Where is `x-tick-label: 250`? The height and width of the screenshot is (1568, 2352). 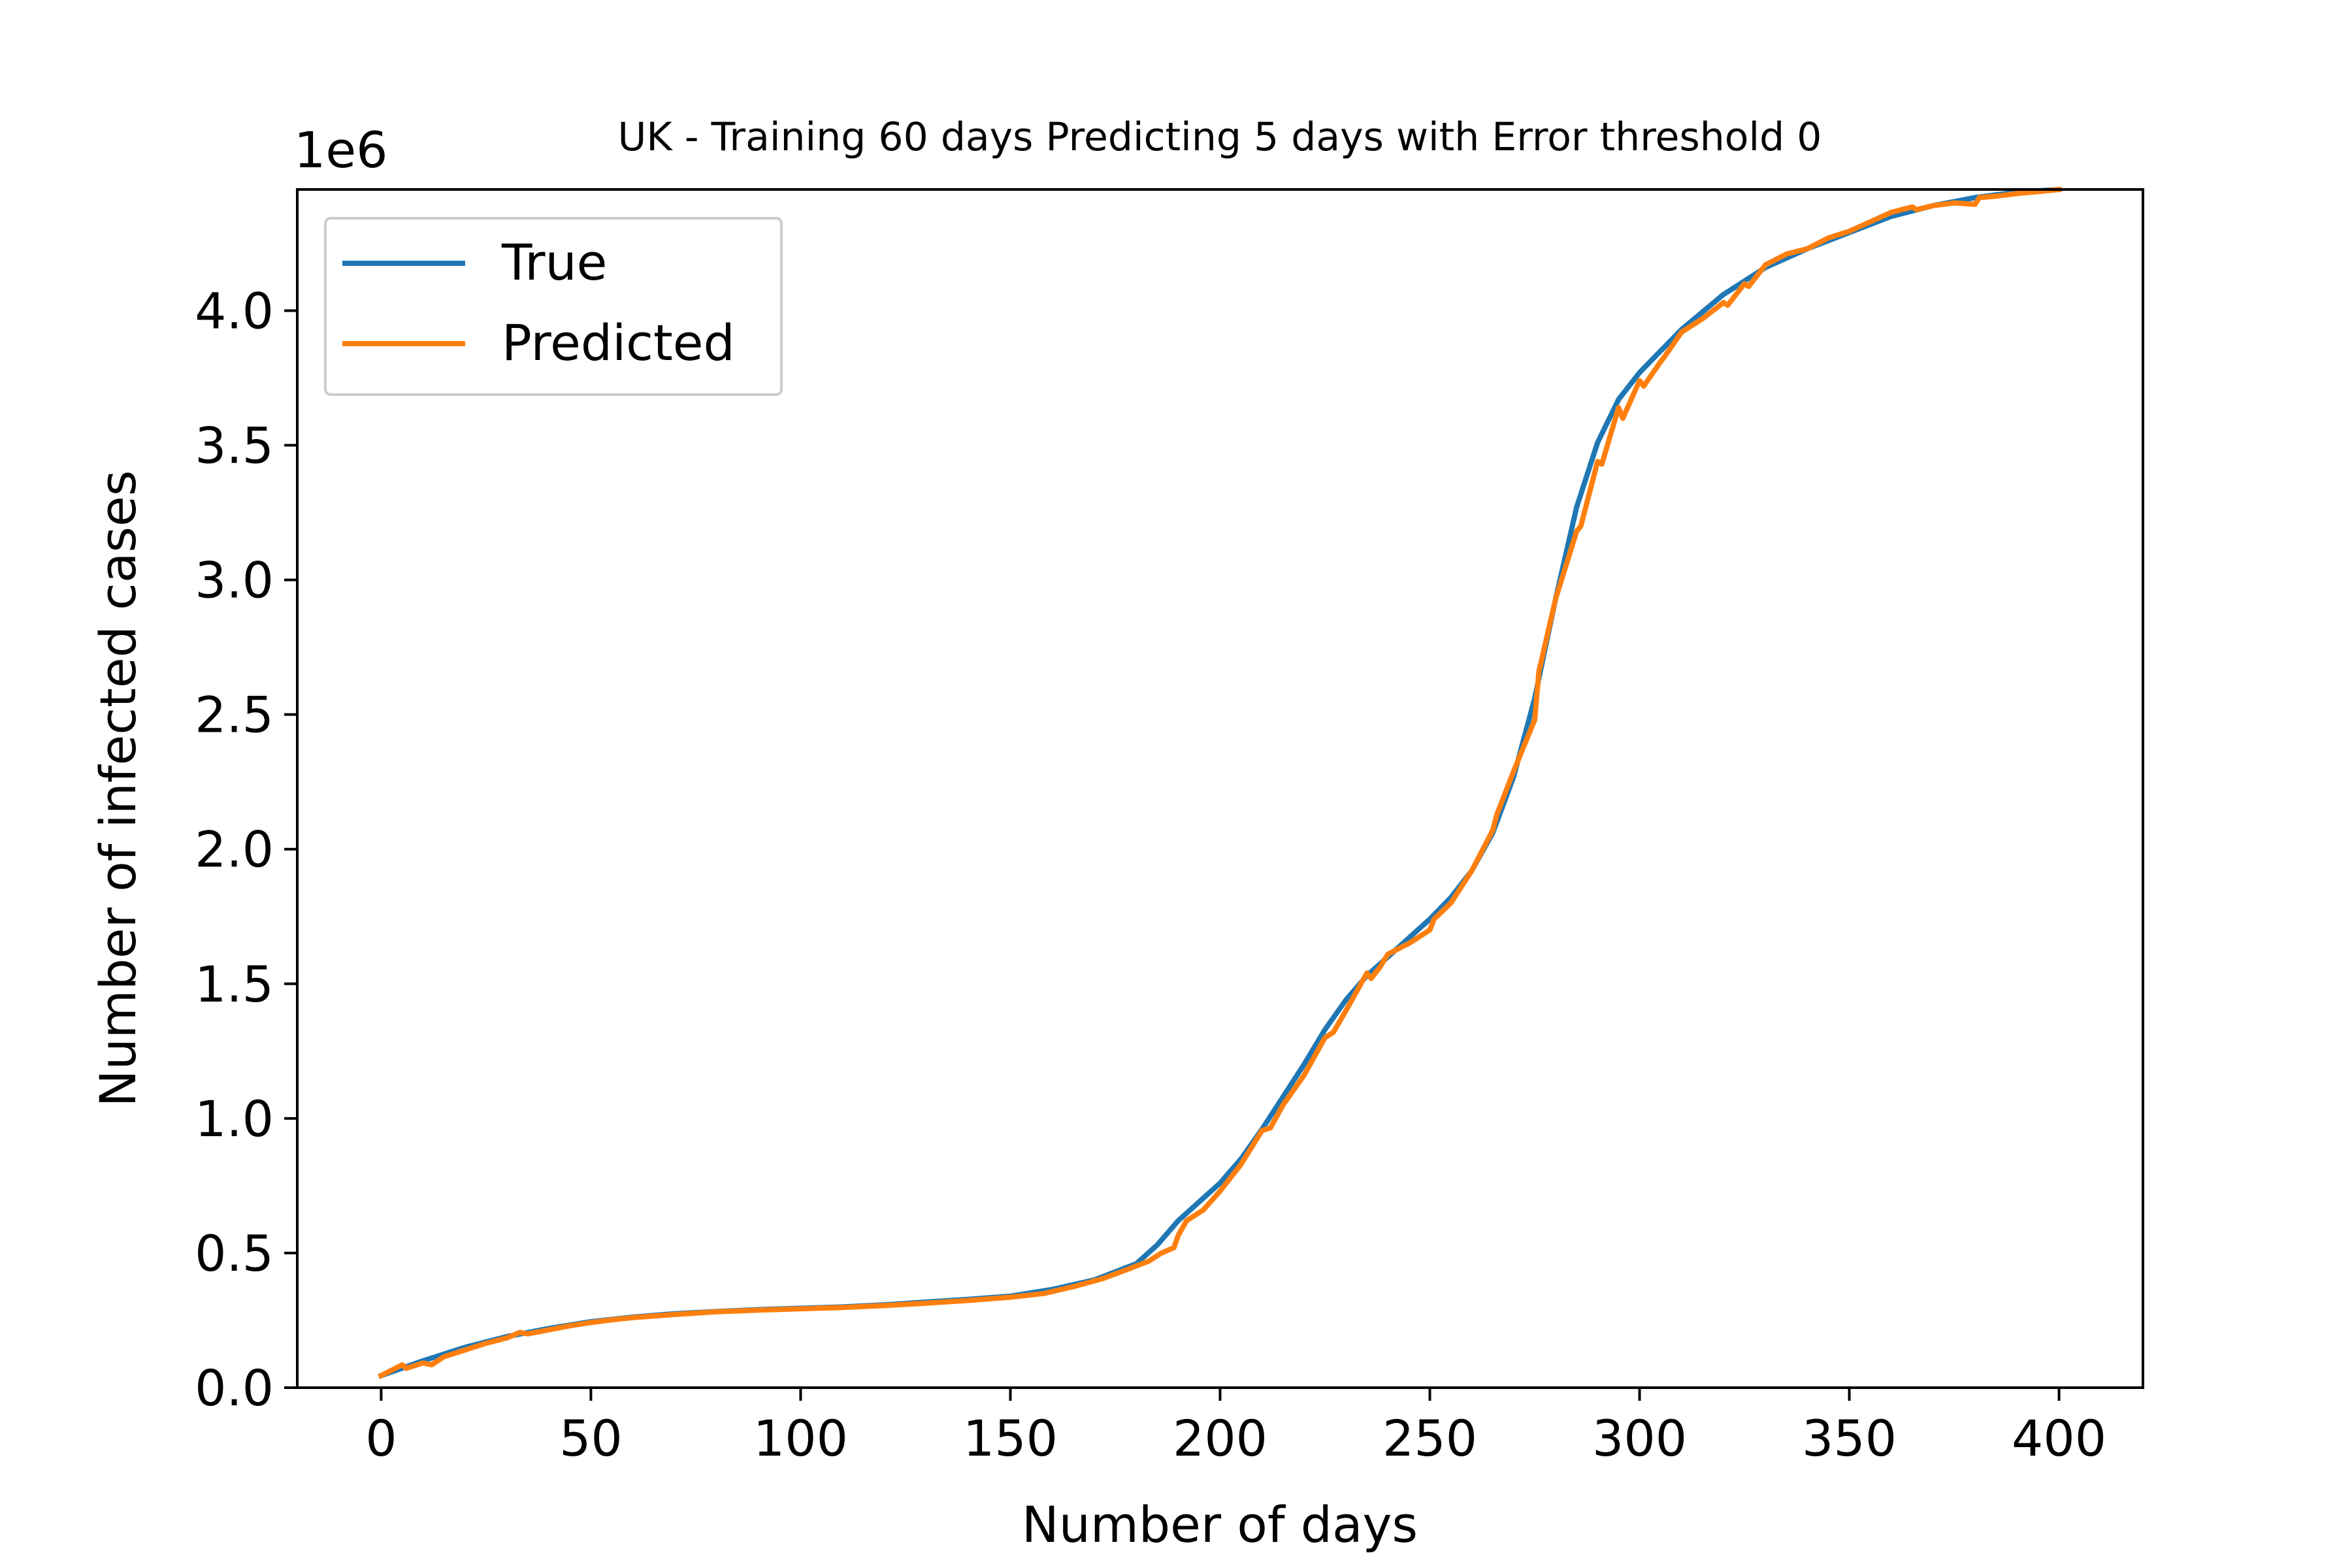 x-tick-label: 250 is located at coordinates (1429, 1438).